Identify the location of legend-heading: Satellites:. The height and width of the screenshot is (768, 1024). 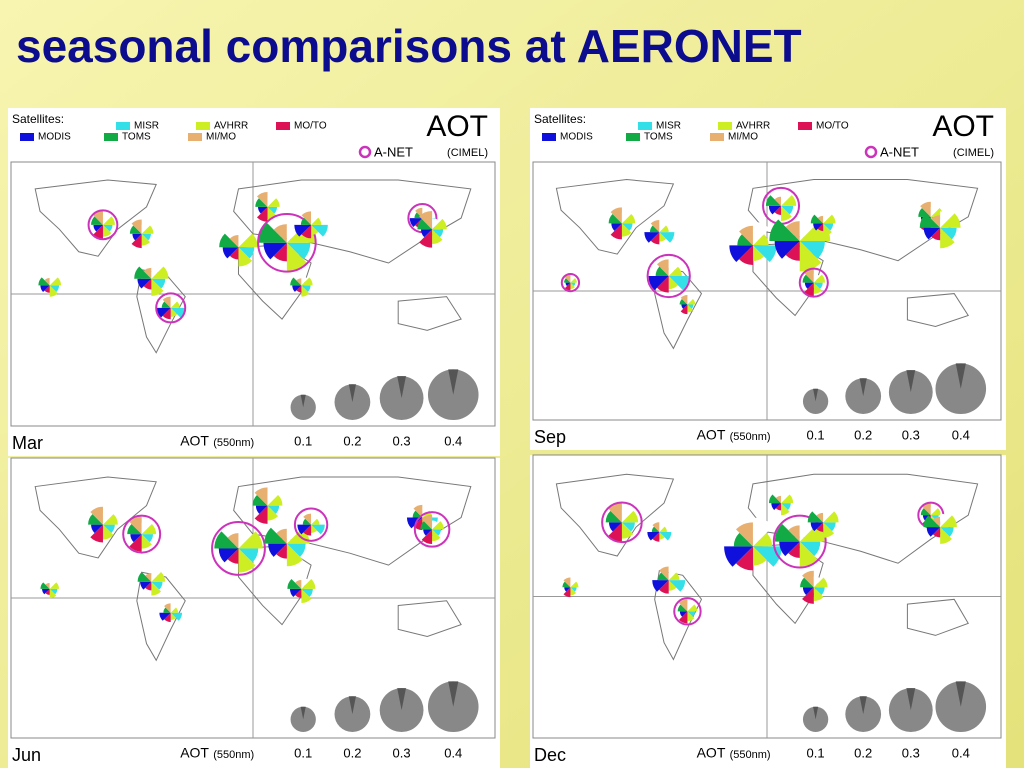
(38, 119).